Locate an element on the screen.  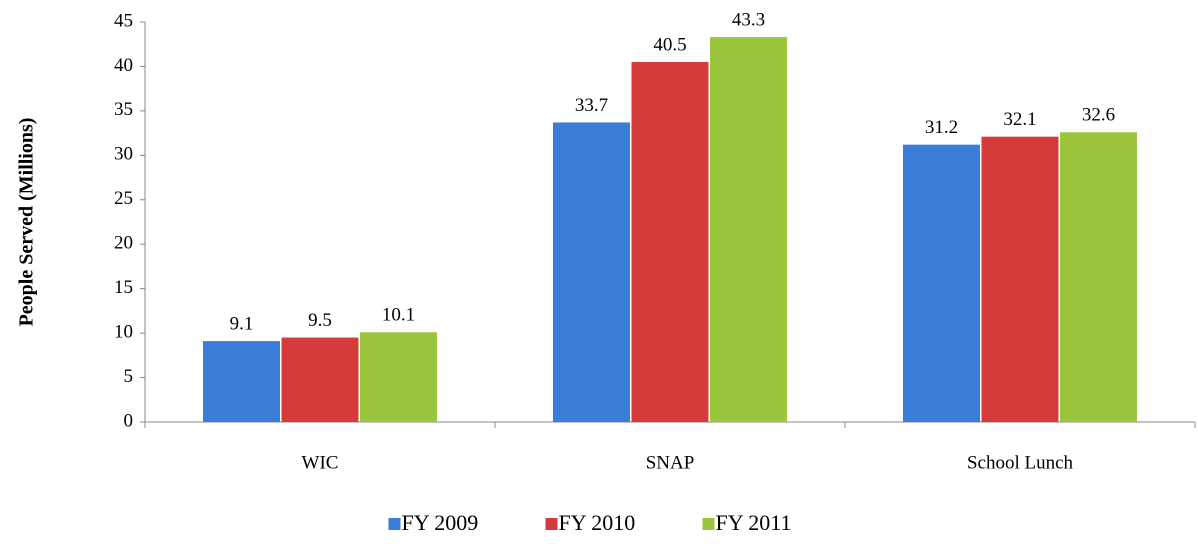
data-label: 32.6 is located at coordinates (1098, 115).